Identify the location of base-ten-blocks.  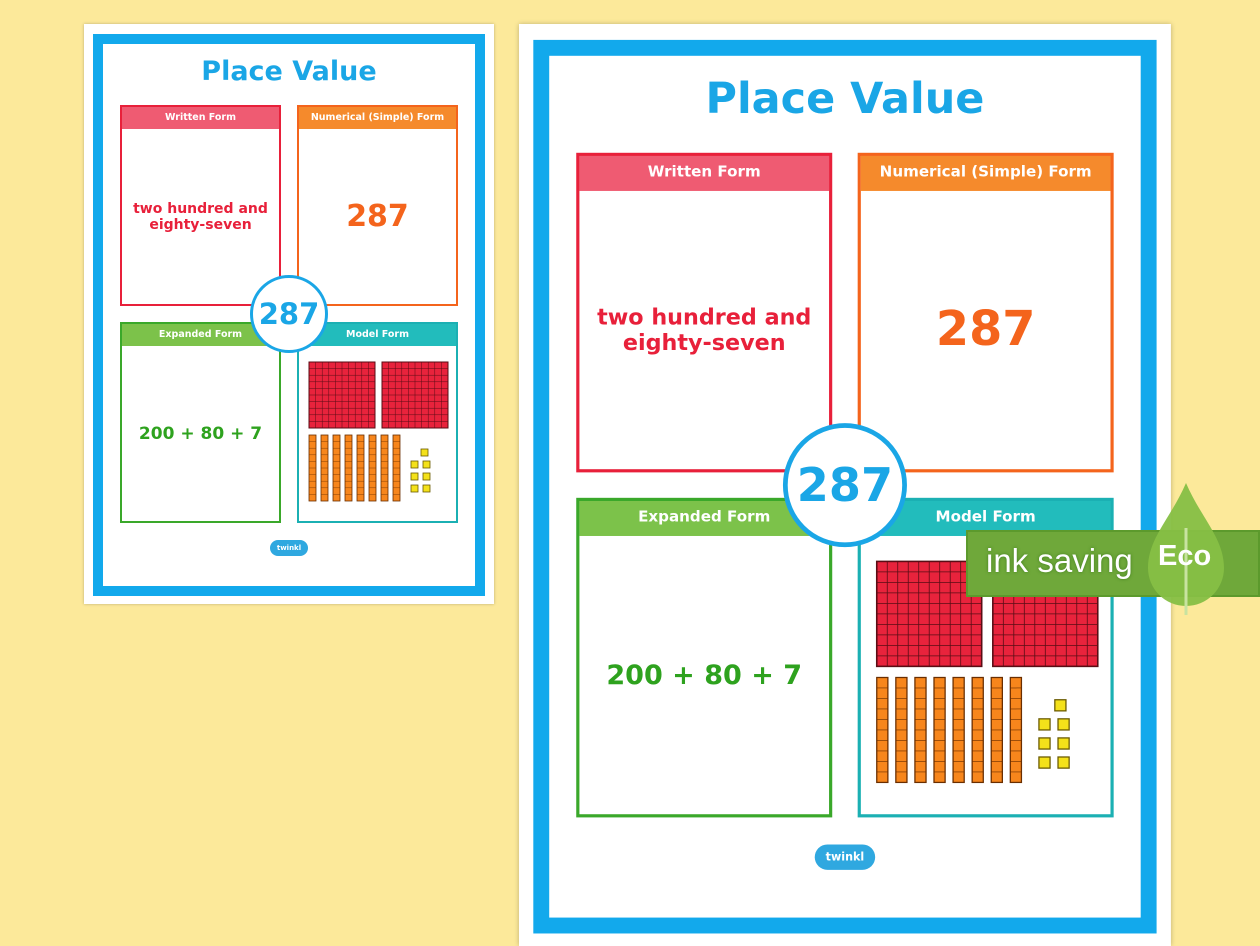
(378, 431).